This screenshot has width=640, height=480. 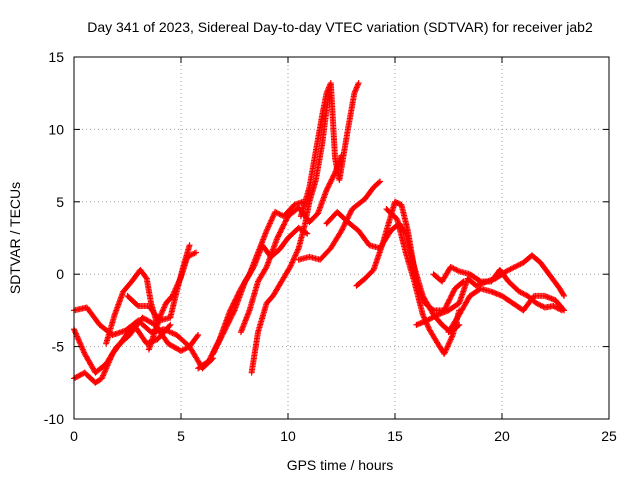 What do you see at coordinates (74, 436) in the screenshot?
I see `x-tick-label: 0` at bounding box center [74, 436].